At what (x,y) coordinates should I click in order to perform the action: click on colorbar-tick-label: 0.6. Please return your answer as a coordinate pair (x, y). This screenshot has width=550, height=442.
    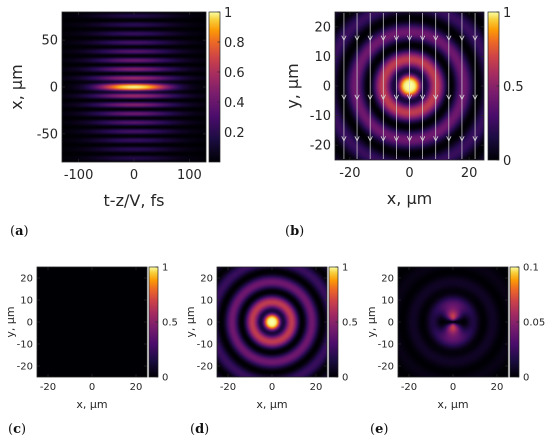
    Looking at the image, I should click on (234, 73).